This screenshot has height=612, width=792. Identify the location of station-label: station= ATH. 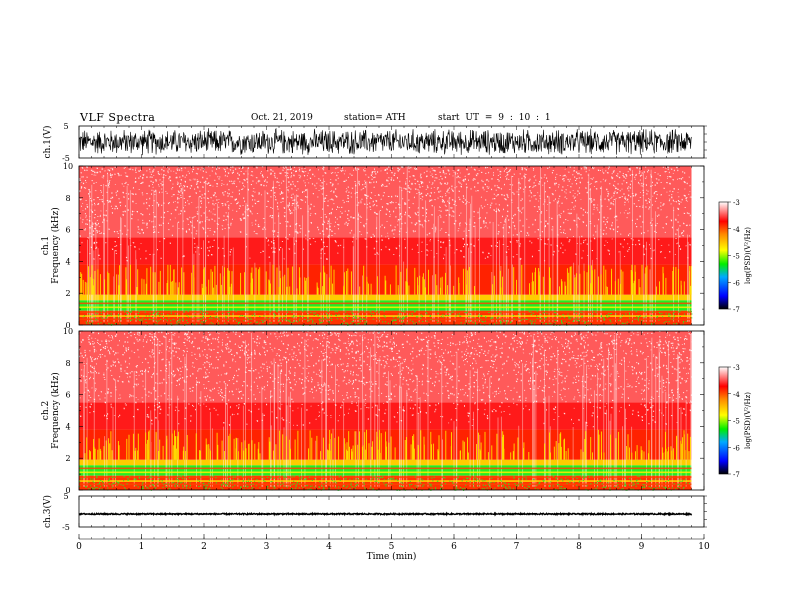
(375, 118).